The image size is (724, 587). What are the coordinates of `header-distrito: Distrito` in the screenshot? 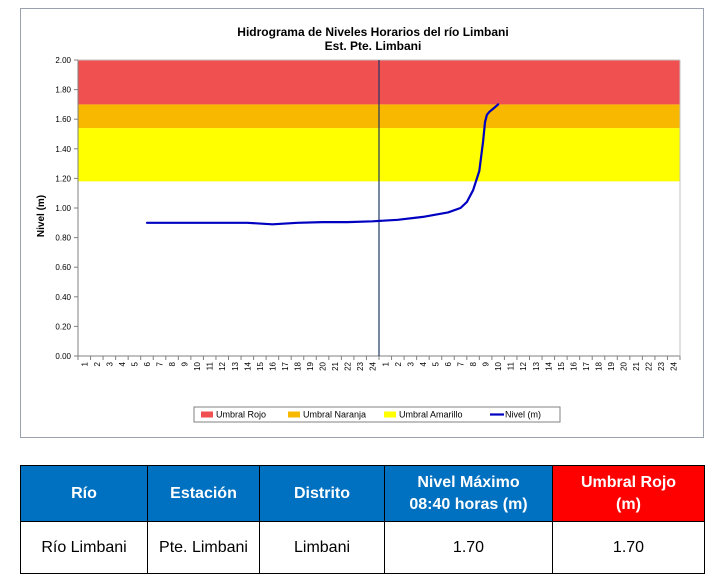 It's located at (322, 493).